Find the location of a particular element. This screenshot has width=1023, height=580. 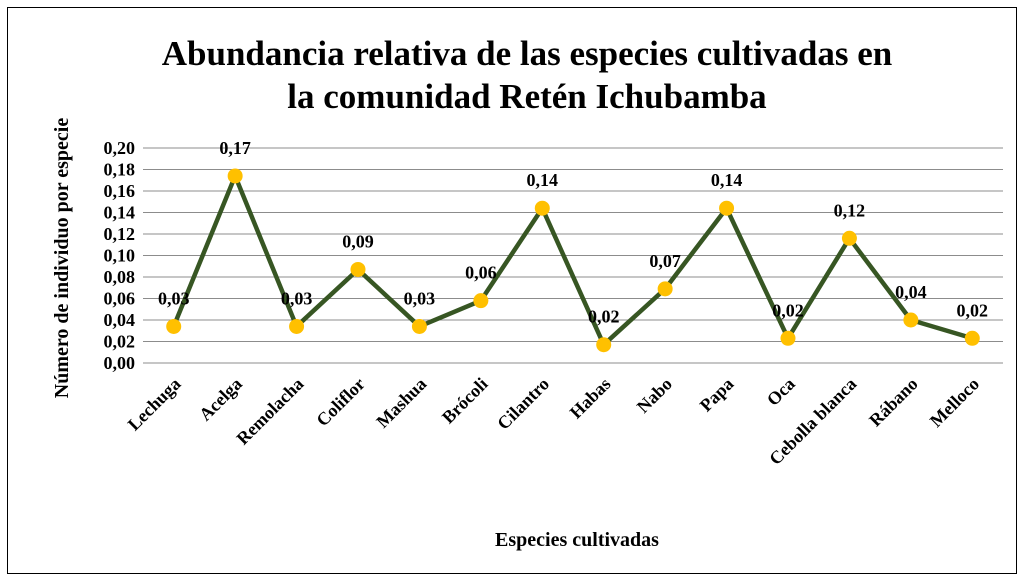

y-tick-label: 0,08 is located at coordinates (120, 277).